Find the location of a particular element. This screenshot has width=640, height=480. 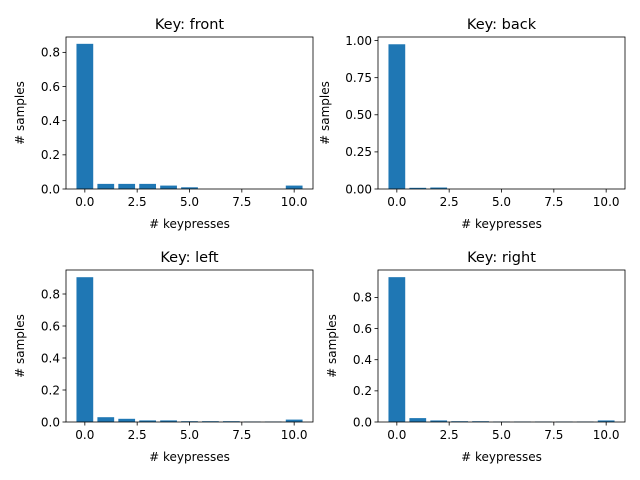

y-tick-label: 0.25 is located at coordinates (358, 152).